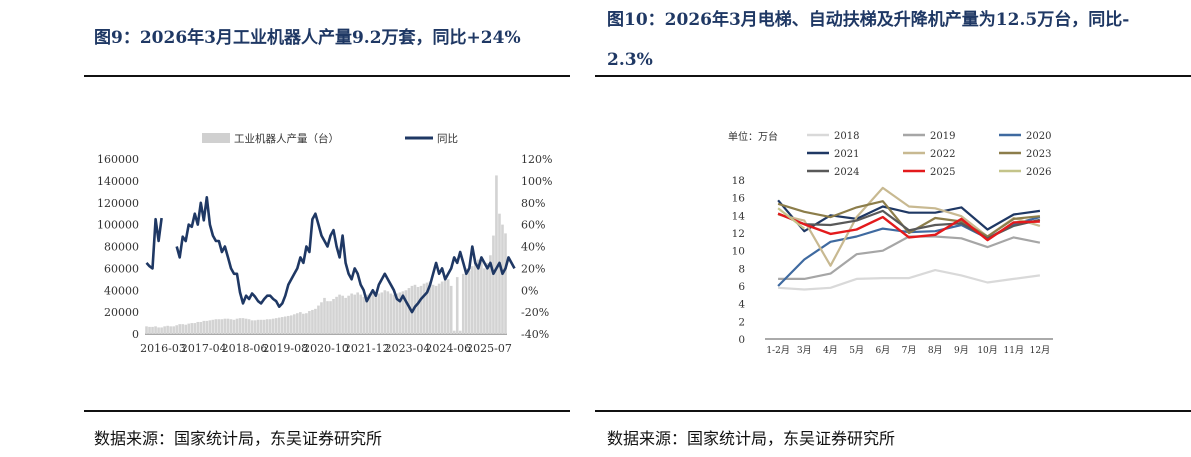  Describe the element at coordinates (908, 227) in the screenshot. I see `series-line-2025` at that location.